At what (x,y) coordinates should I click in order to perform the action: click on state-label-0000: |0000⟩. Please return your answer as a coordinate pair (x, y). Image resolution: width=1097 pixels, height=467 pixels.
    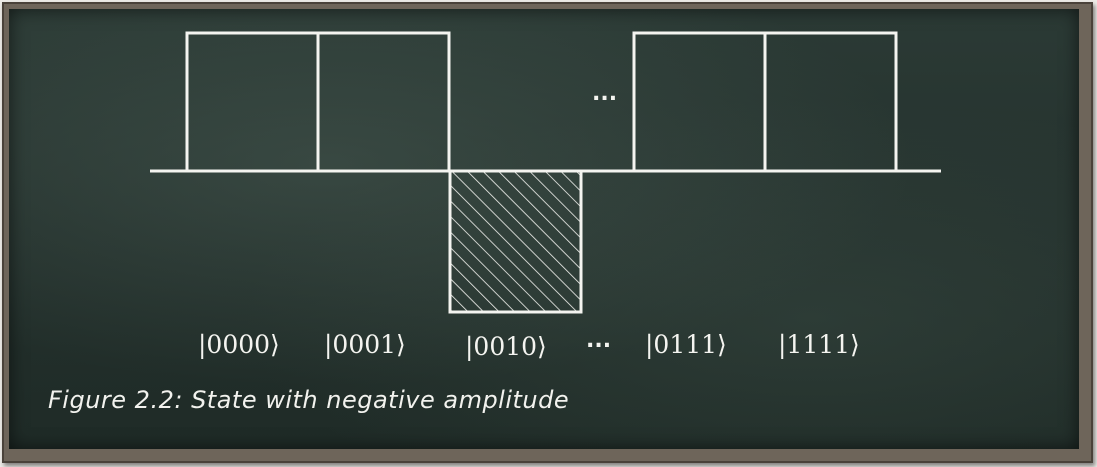
    Looking at the image, I should click on (239, 345).